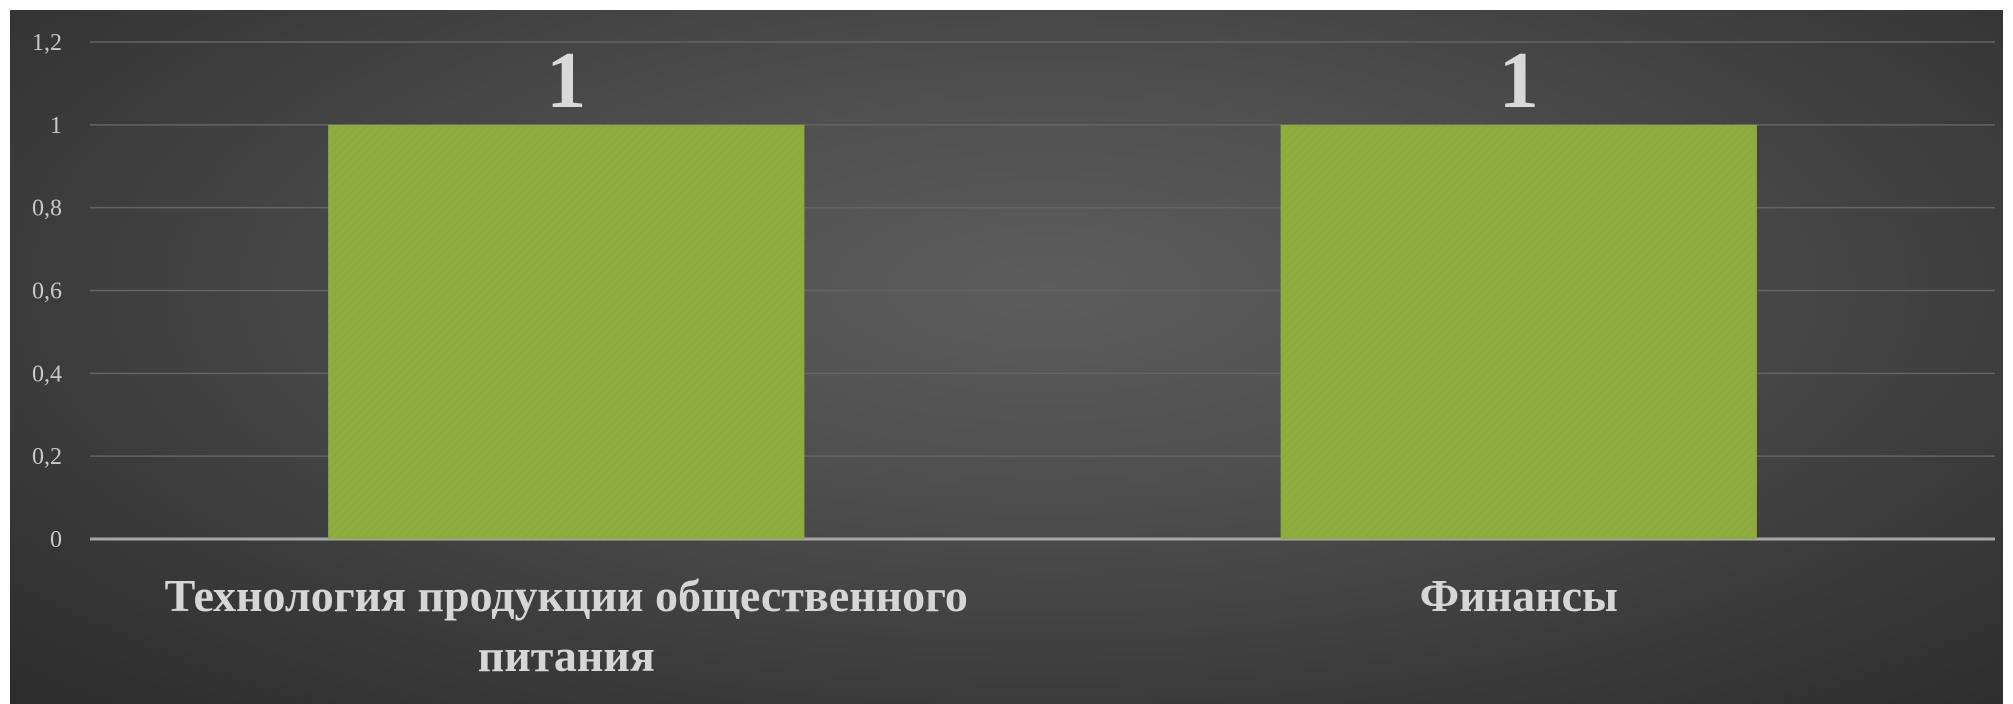  What do you see at coordinates (1518, 595) in the screenshot?
I see `category-label: Финансы` at bounding box center [1518, 595].